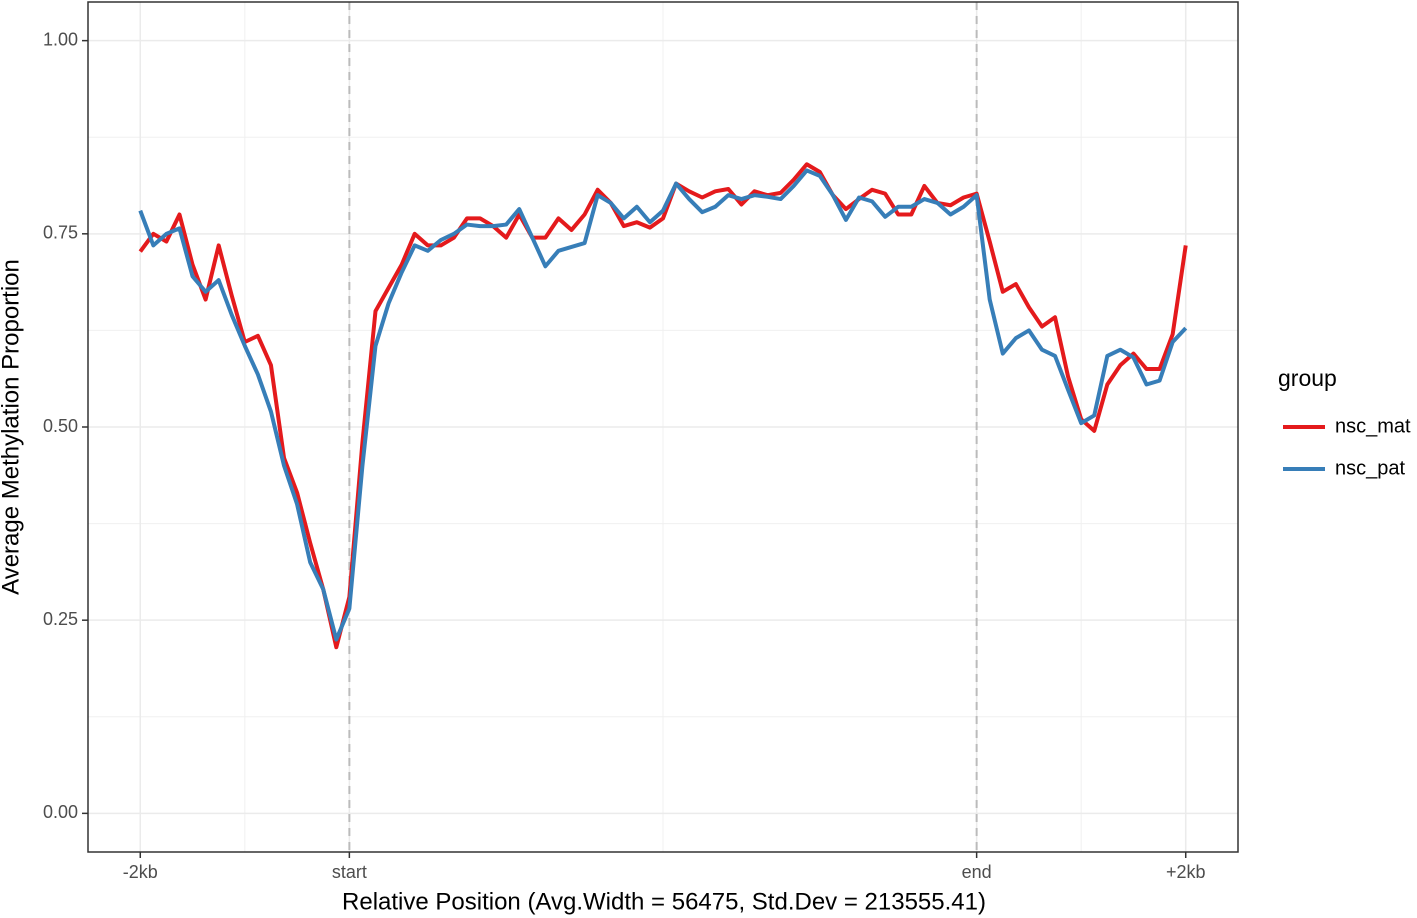 The height and width of the screenshot is (918, 1417). Describe the element at coordinates (1373, 426) in the screenshot. I see `legend-label: nsc_mat` at that location.